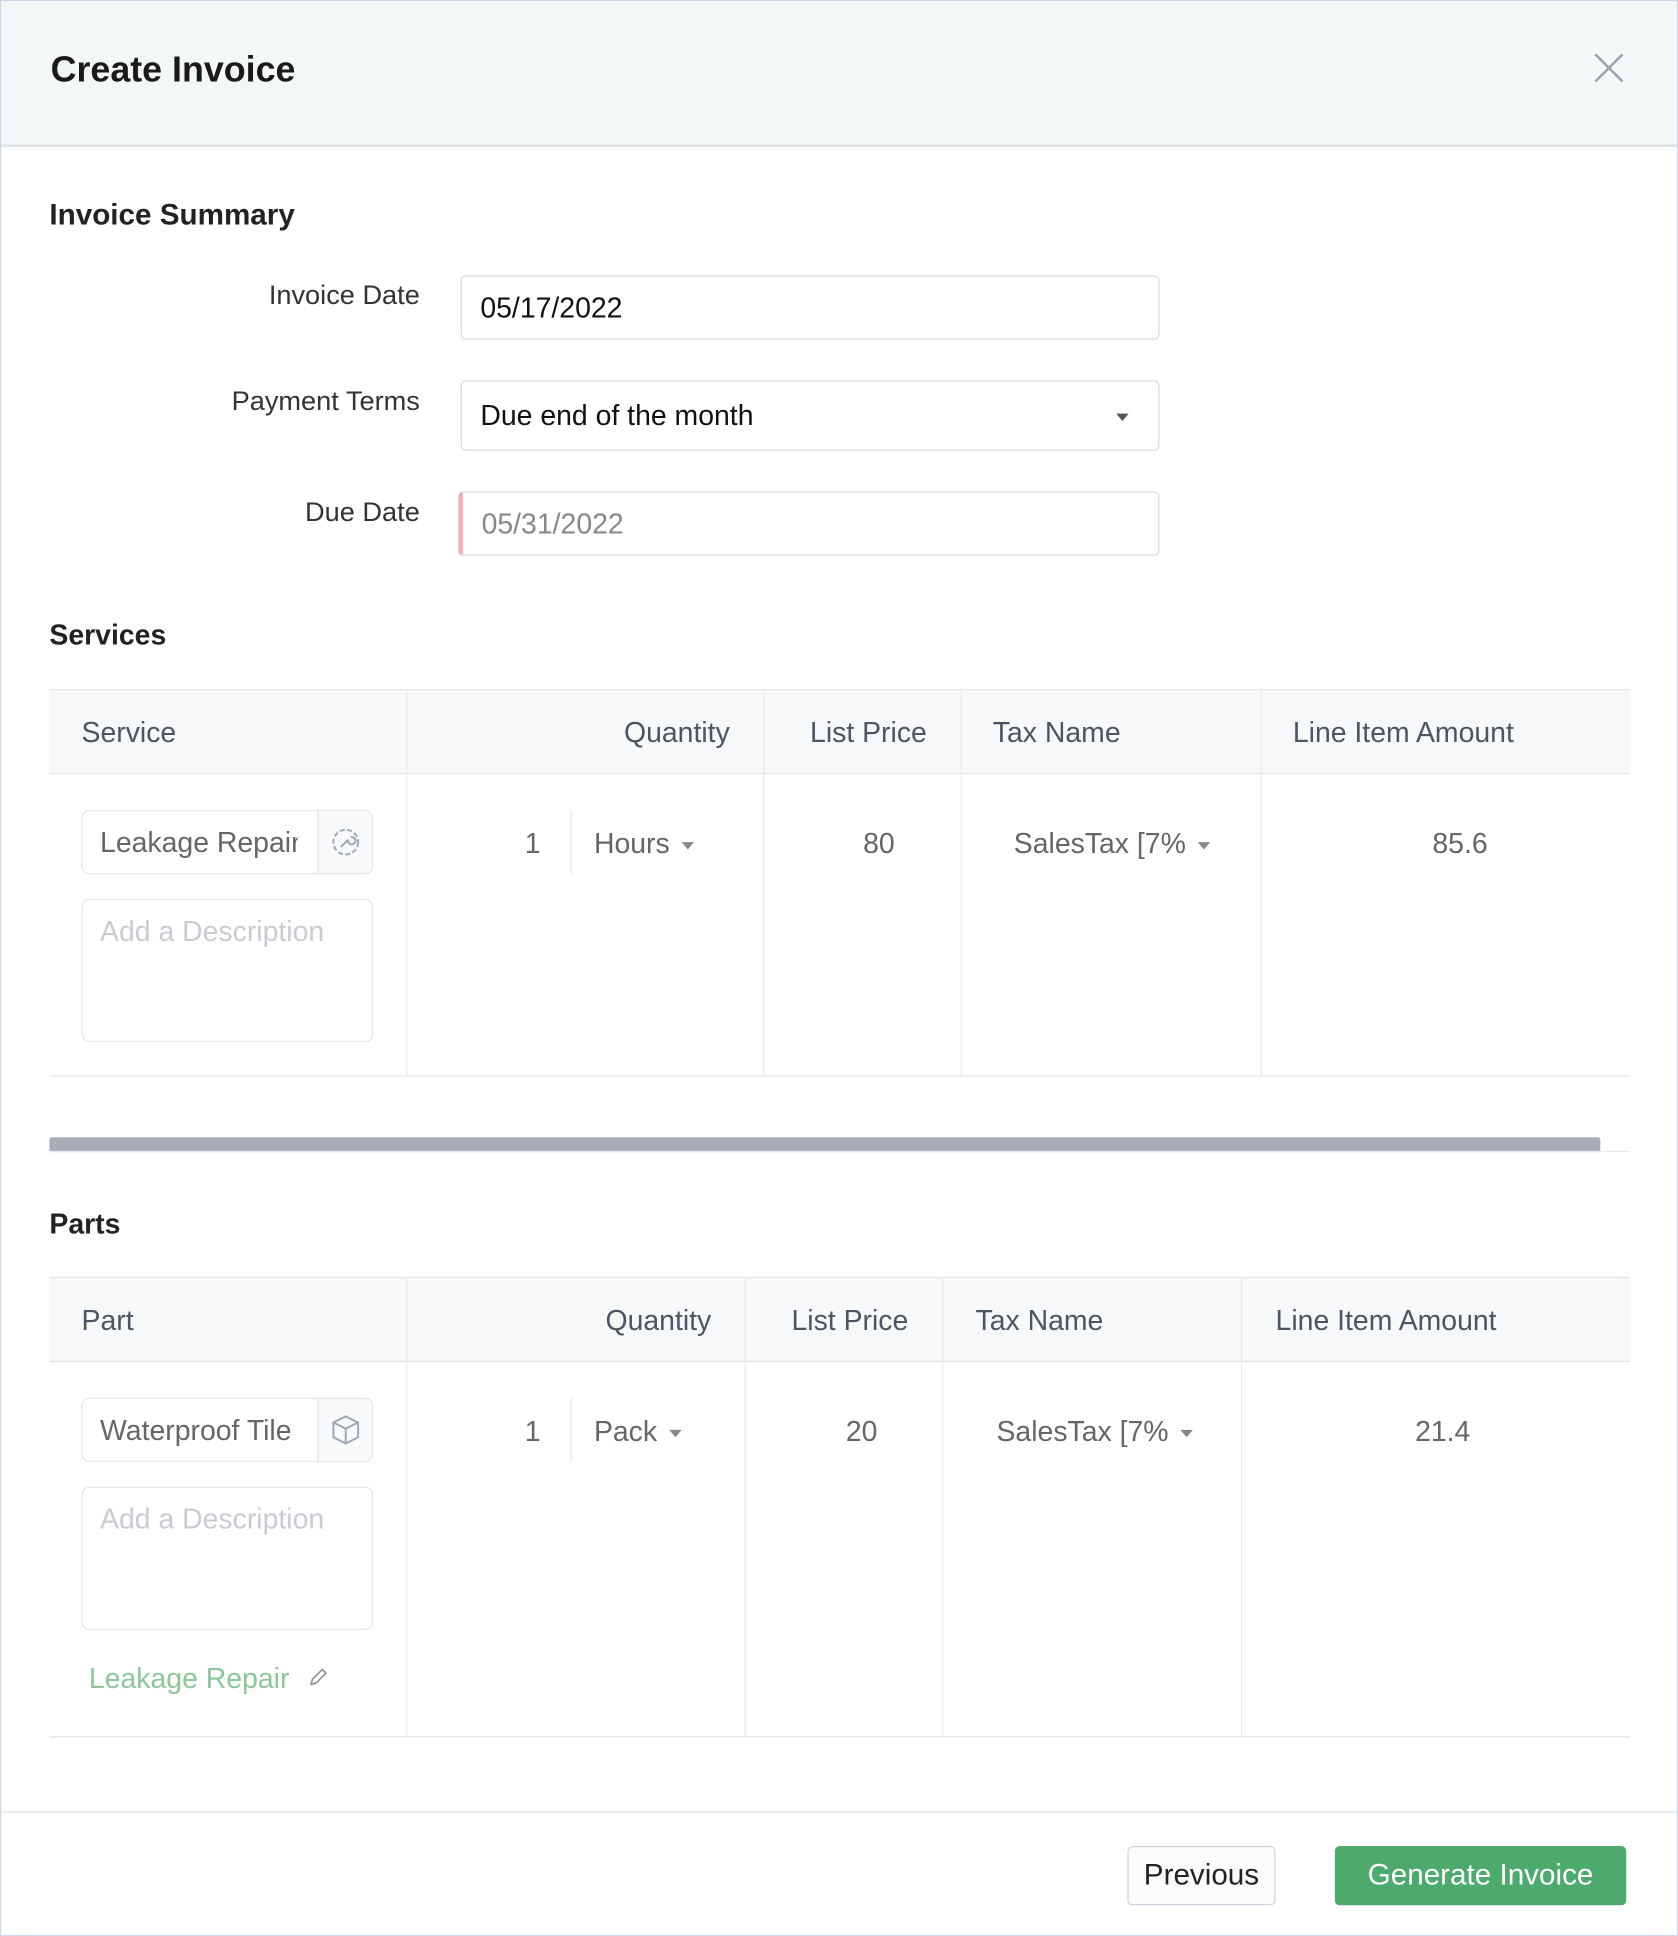 The height and width of the screenshot is (1936, 1678). I want to click on invoice-date-label: Invoice Date, so click(344, 294).